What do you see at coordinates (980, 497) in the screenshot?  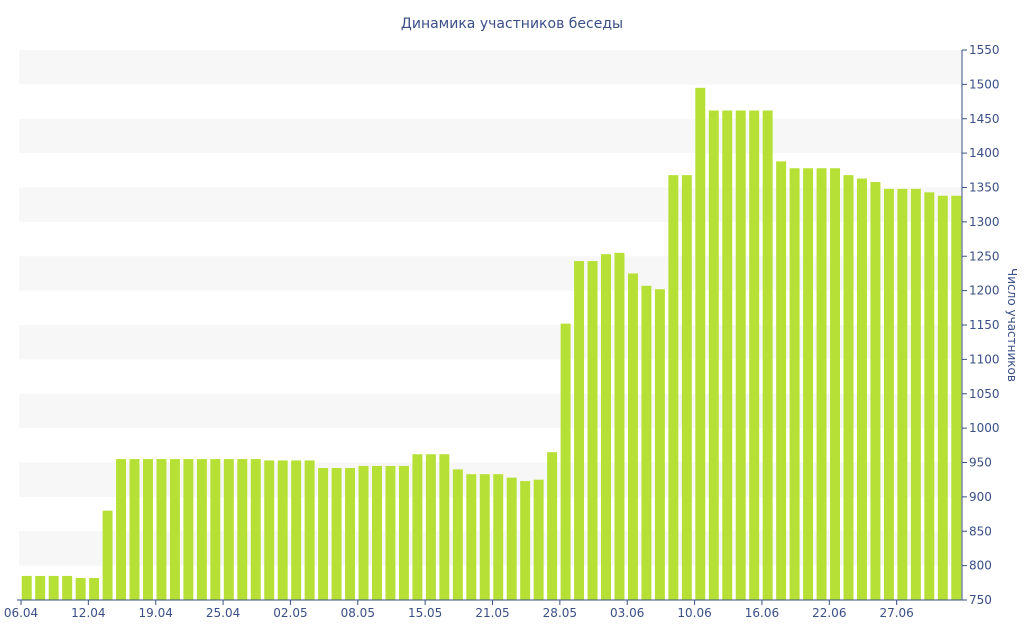 I see `y-tick-label: 900` at bounding box center [980, 497].